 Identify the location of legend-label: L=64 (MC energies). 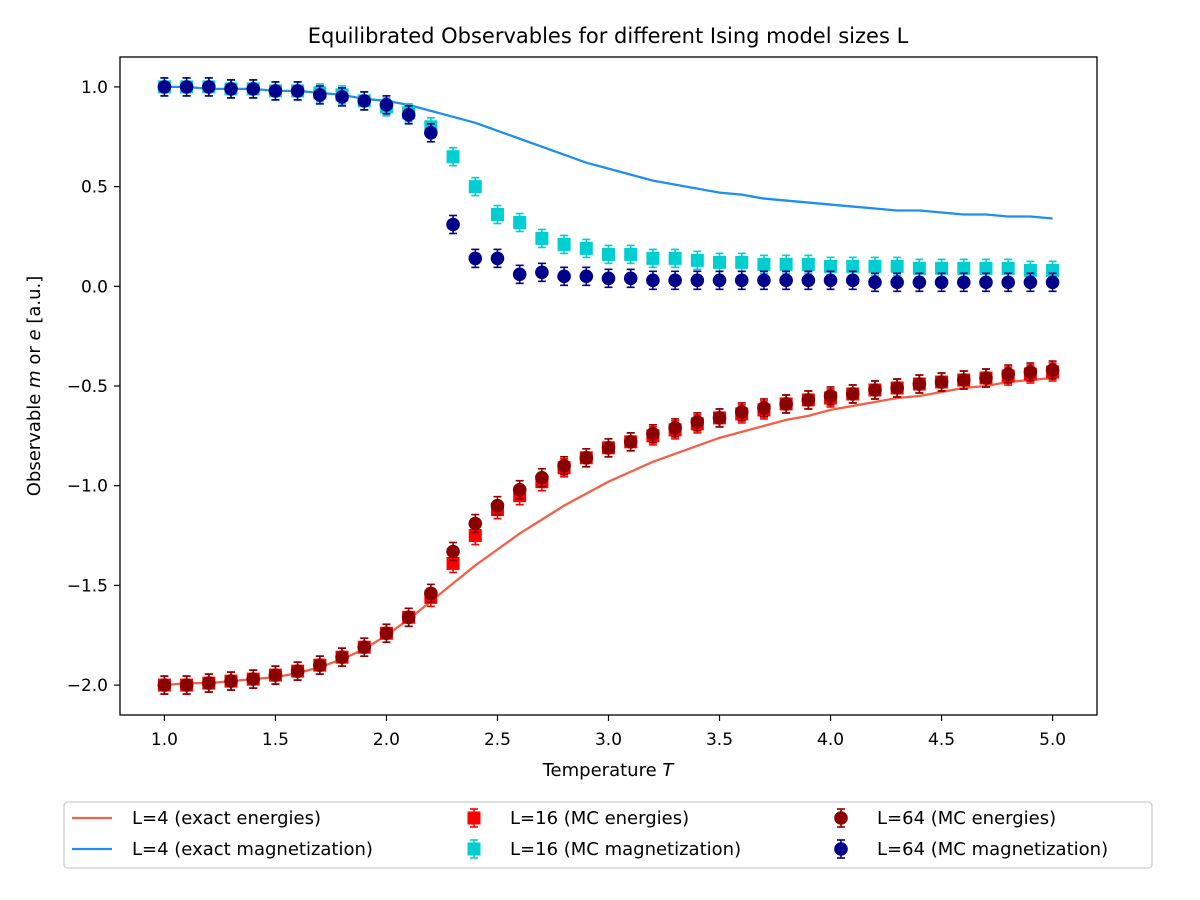
(966, 818).